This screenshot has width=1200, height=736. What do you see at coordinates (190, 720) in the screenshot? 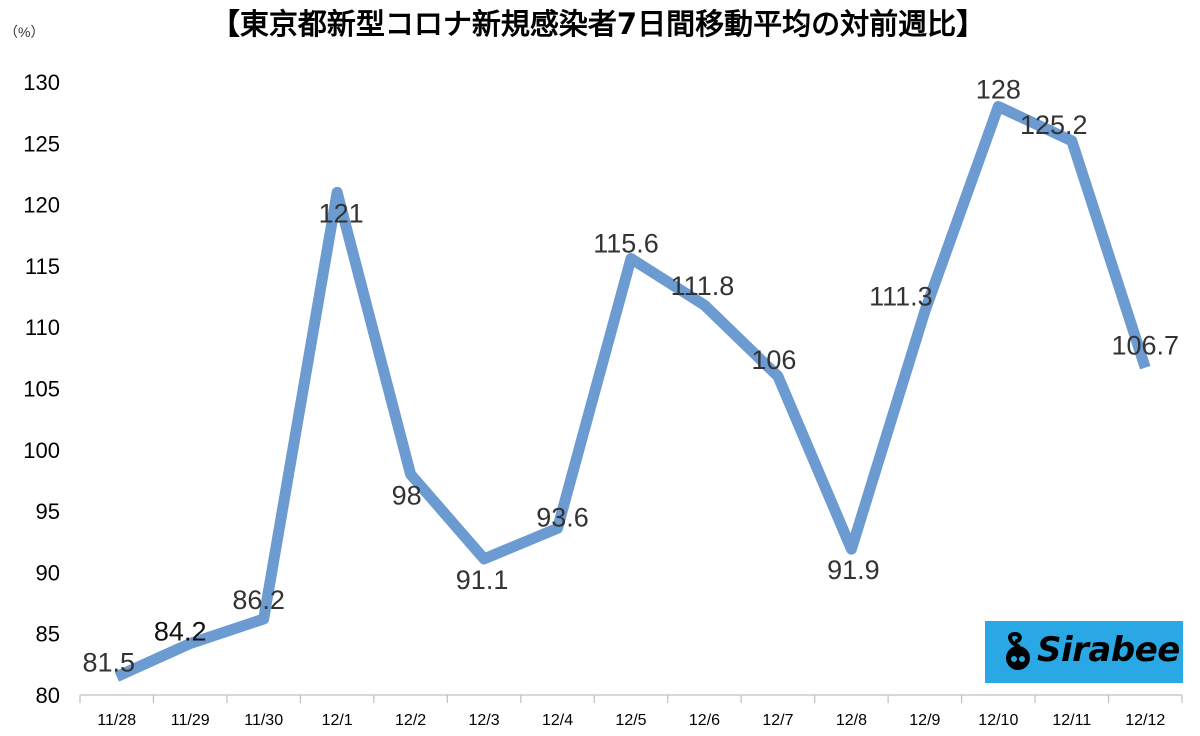
I see `x-tick-label: 11/29` at bounding box center [190, 720].